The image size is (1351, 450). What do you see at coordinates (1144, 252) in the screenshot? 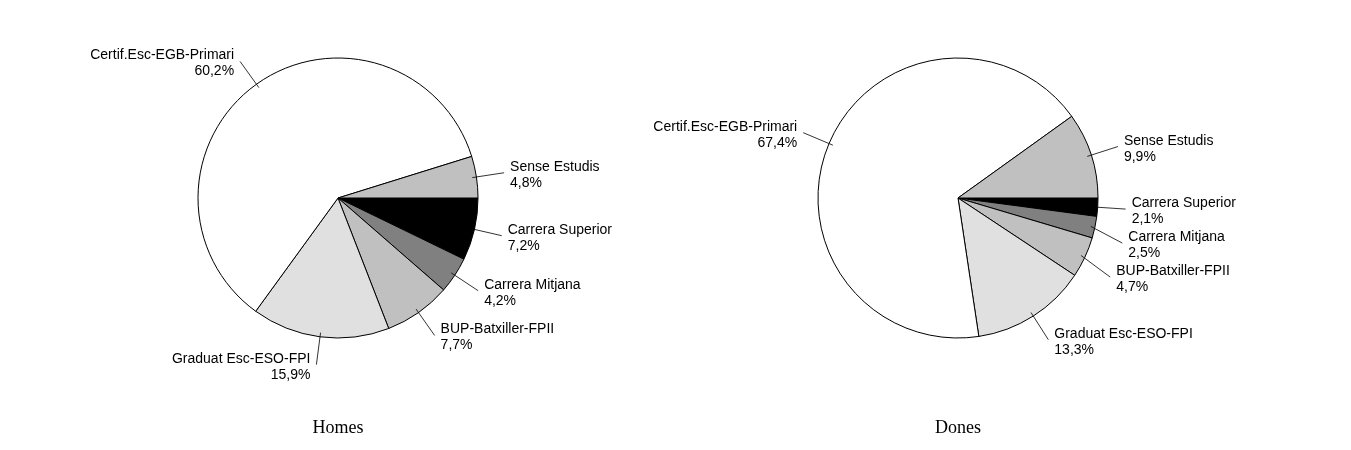
I see `data-label: 2,5%` at bounding box center [1144, 252].